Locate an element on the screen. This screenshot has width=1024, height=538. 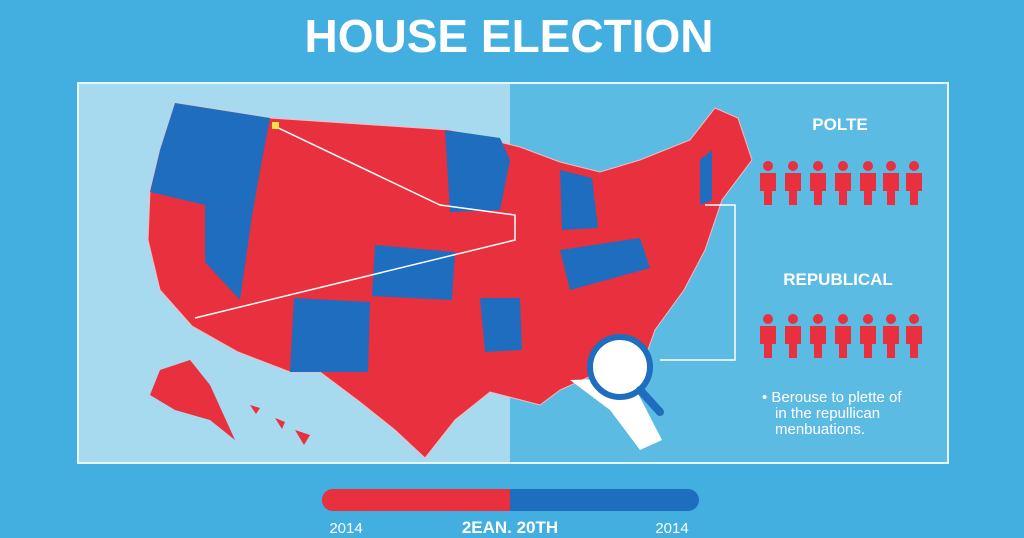
florida is located at coordinates (616, 414).